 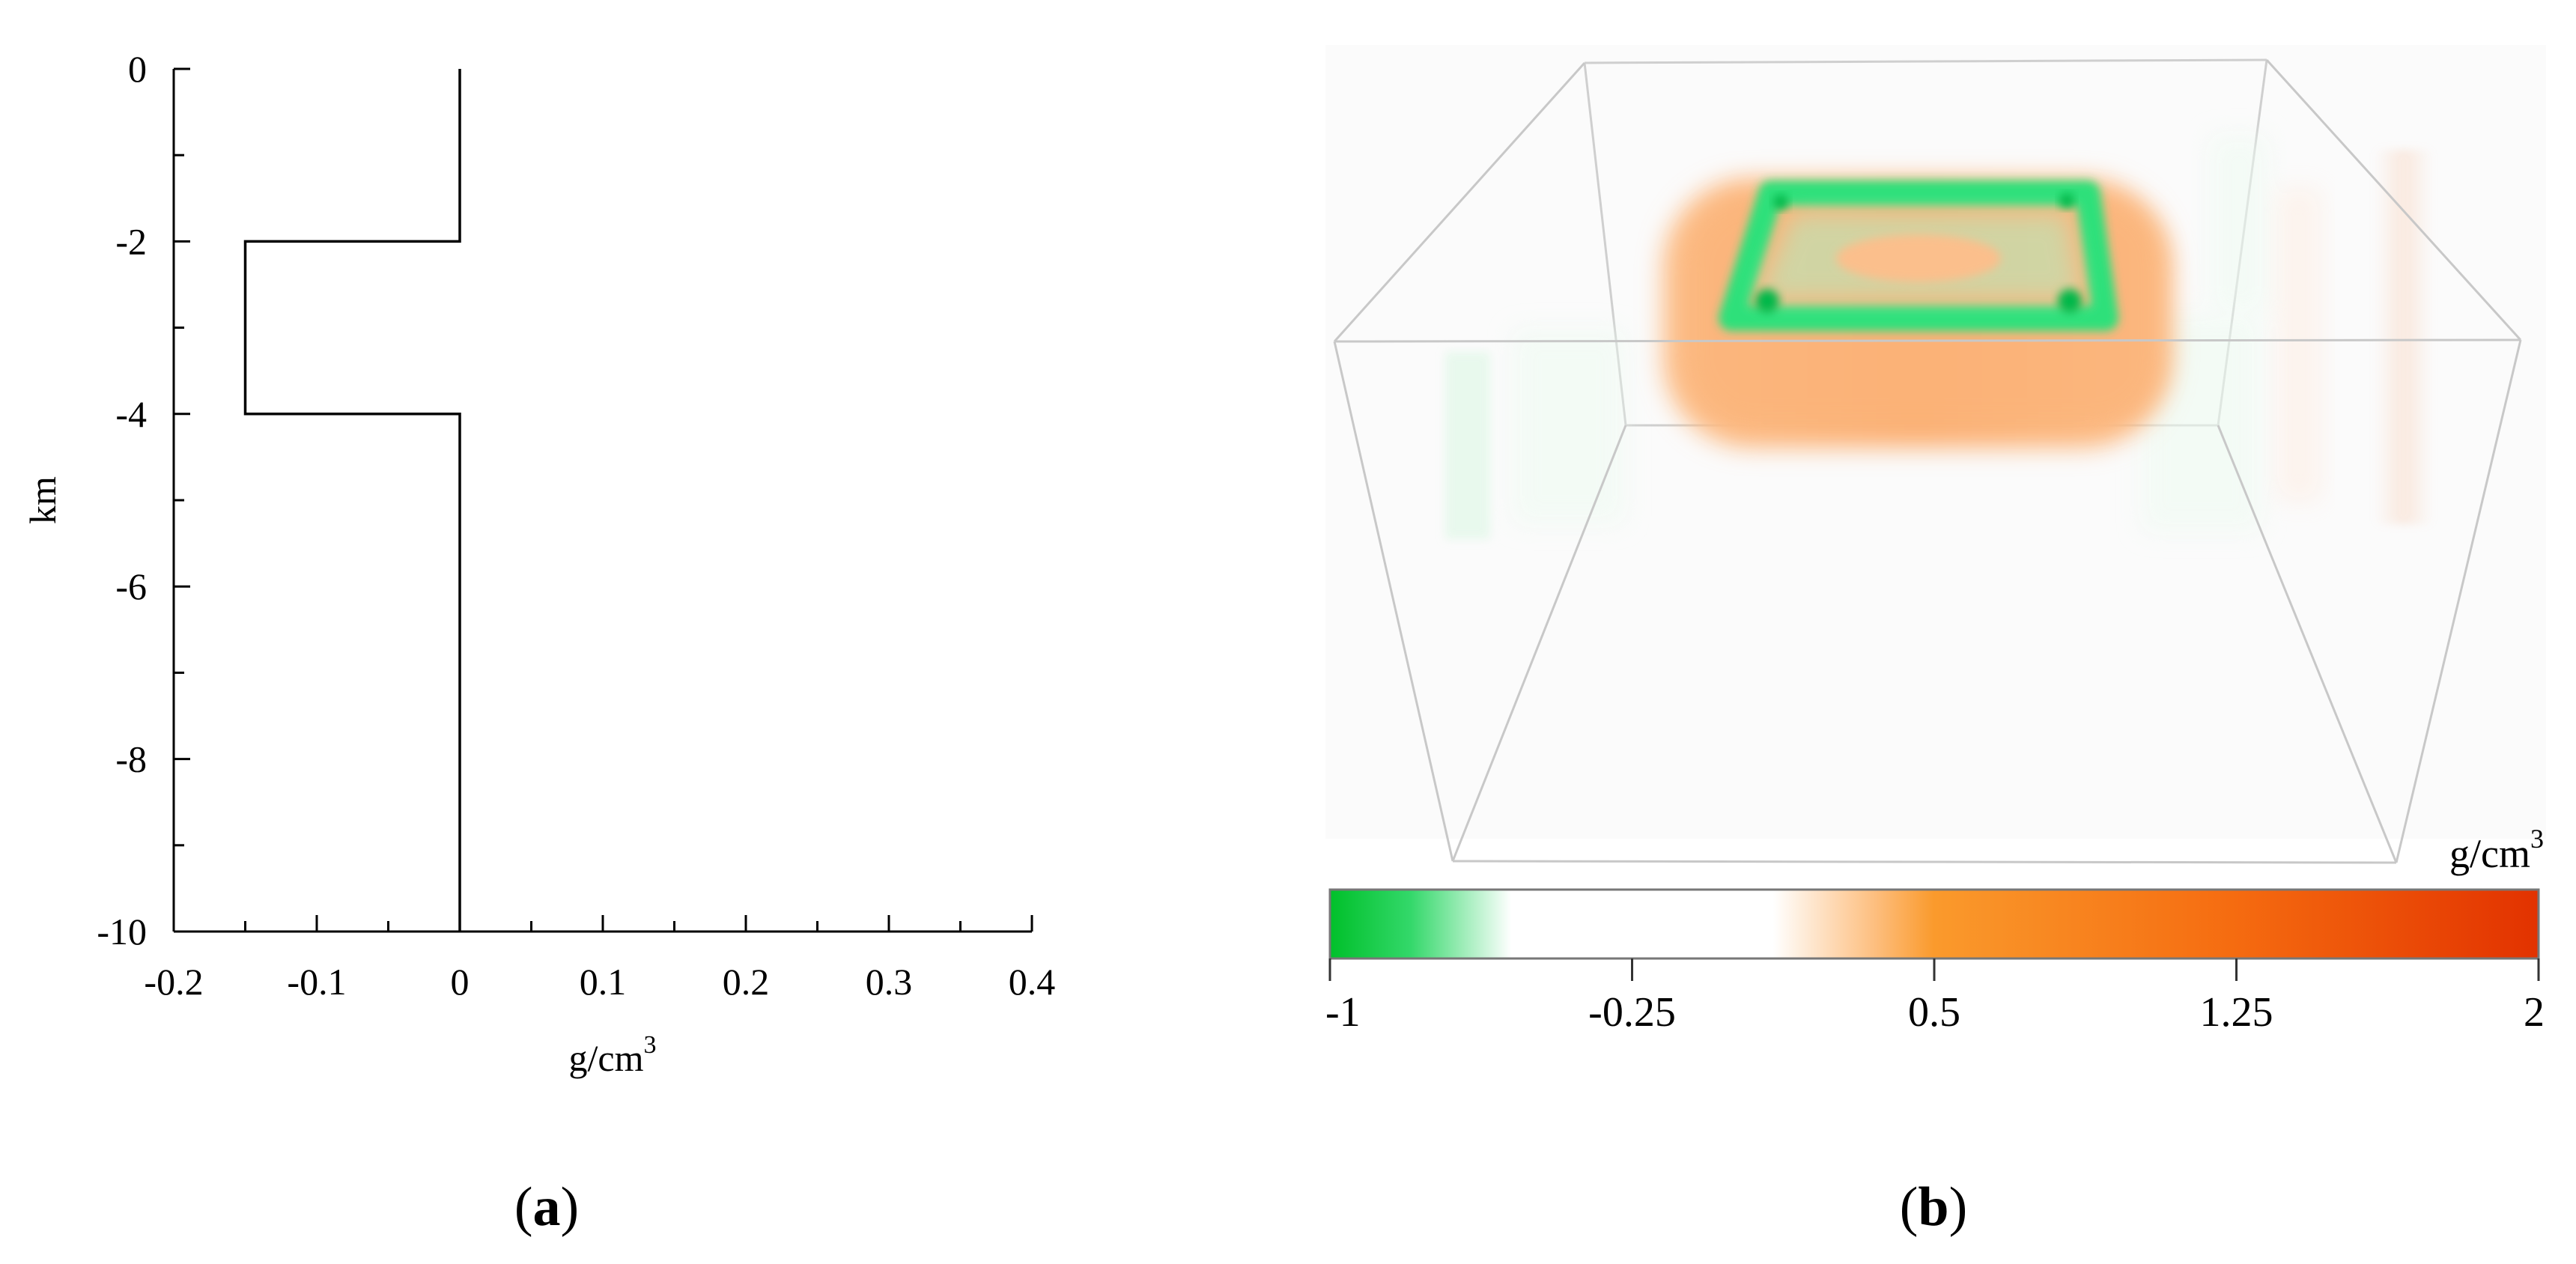 I want to click on density-step-line, so click(x=352, y=500).